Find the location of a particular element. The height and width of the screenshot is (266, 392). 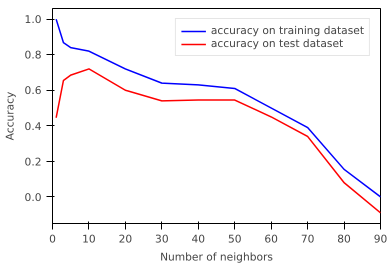

legend-label: accuracy on test dataset is located at coordinates (277, 43).